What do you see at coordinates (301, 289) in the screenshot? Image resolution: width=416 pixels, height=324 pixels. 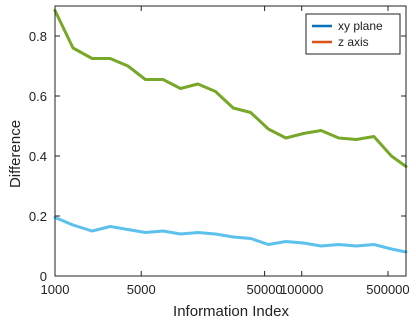 I see `x-tick-label: 100000` at bounding box center [301, 289].